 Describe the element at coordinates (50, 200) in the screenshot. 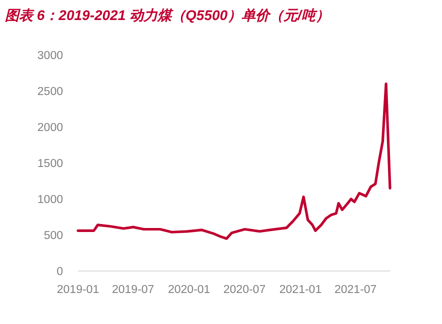

I see `y-tick-label: 1000` at that location.